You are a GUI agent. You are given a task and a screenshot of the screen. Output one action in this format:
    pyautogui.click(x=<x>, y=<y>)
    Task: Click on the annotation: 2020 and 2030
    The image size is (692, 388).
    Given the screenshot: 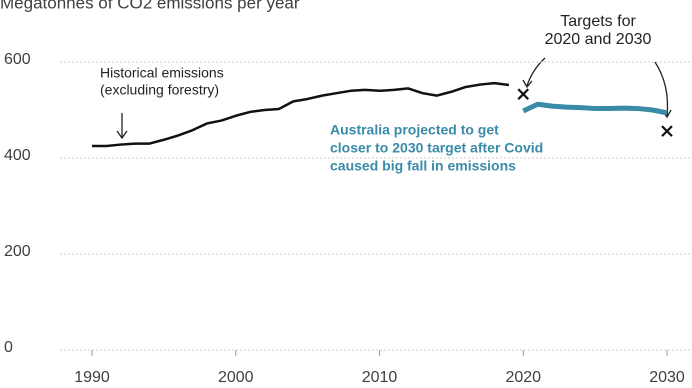 What is the action you would take?
    pyautogui.click(x=598, y=39)
    